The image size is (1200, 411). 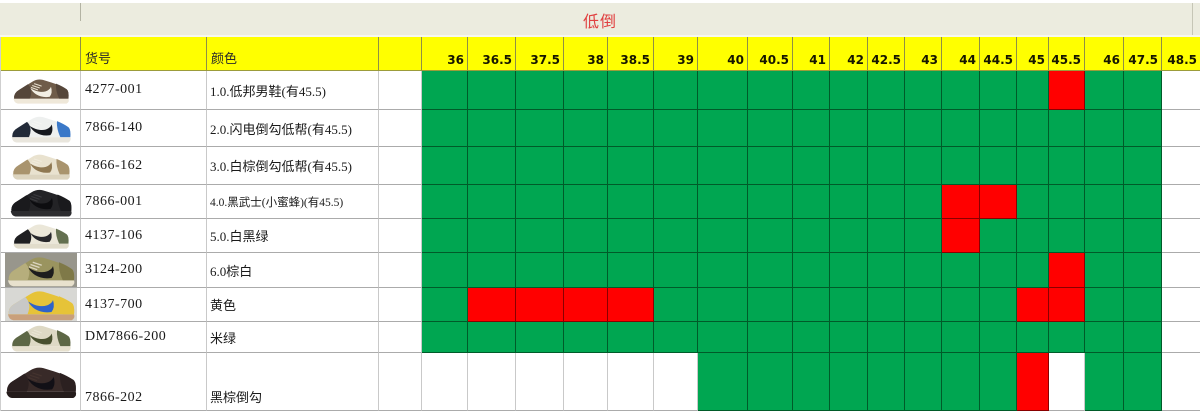 I want to click on size-col-header: 44, so click(x=961, y=54).